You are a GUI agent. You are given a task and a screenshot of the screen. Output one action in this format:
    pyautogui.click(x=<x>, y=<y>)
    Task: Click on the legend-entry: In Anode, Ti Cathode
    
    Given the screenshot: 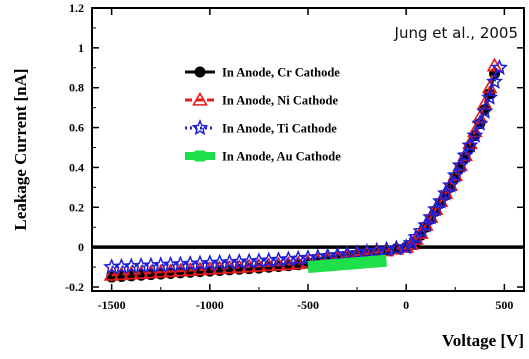 What is the action you would take?
    pyautogui.click(x=261, y=127)
    